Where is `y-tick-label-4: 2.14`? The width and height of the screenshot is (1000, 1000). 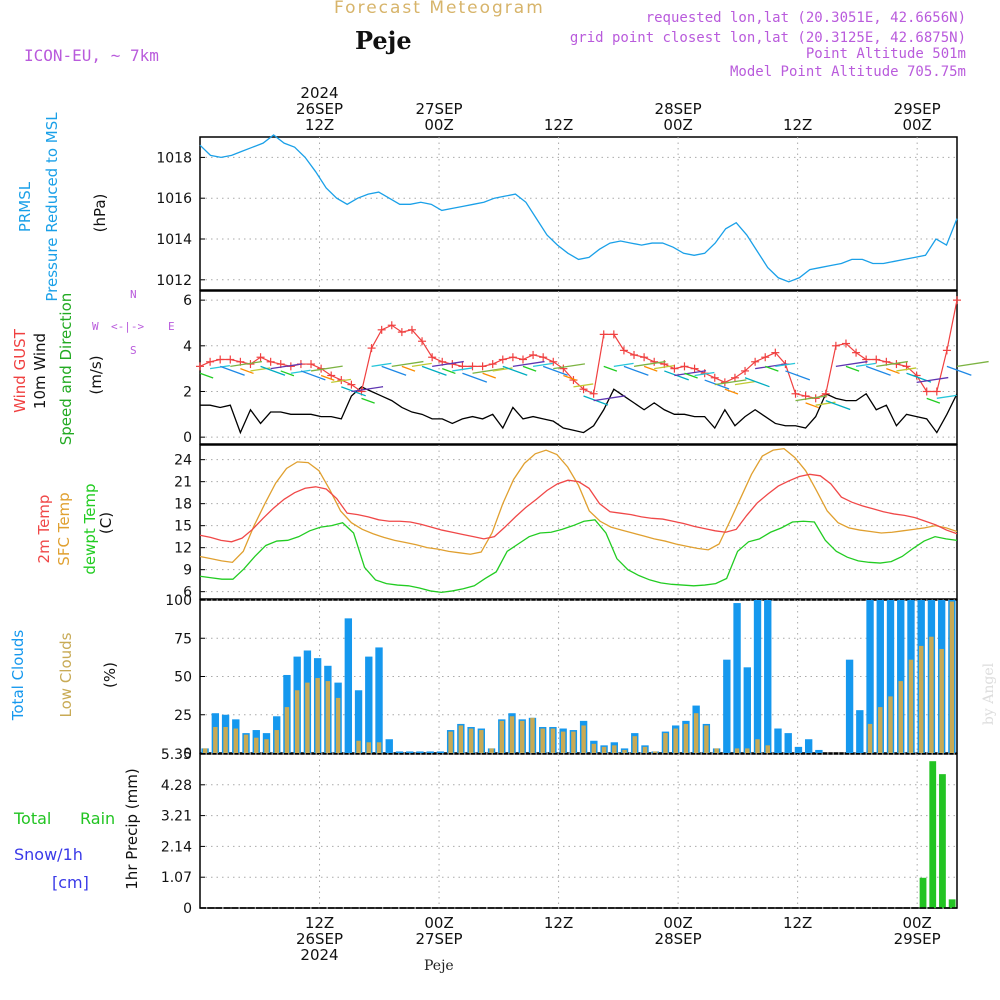
y-tick-label-4: 2.14 is located at coordinates (176, 847).